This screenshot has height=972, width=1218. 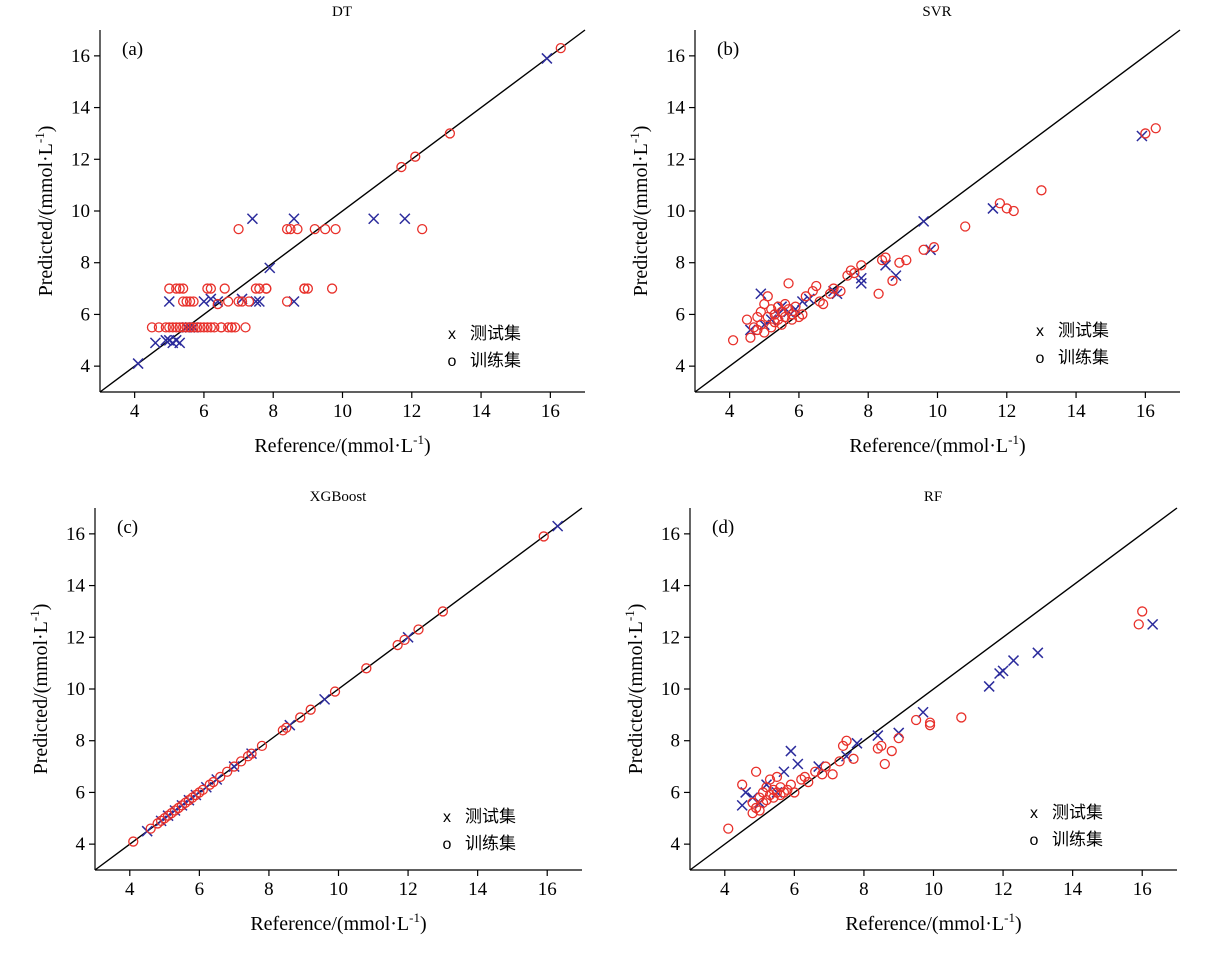 What do you see at coordinates (339, 497) in the screenshot?
I see `panel-title: XGBoost` at bounding box center [339, 497].